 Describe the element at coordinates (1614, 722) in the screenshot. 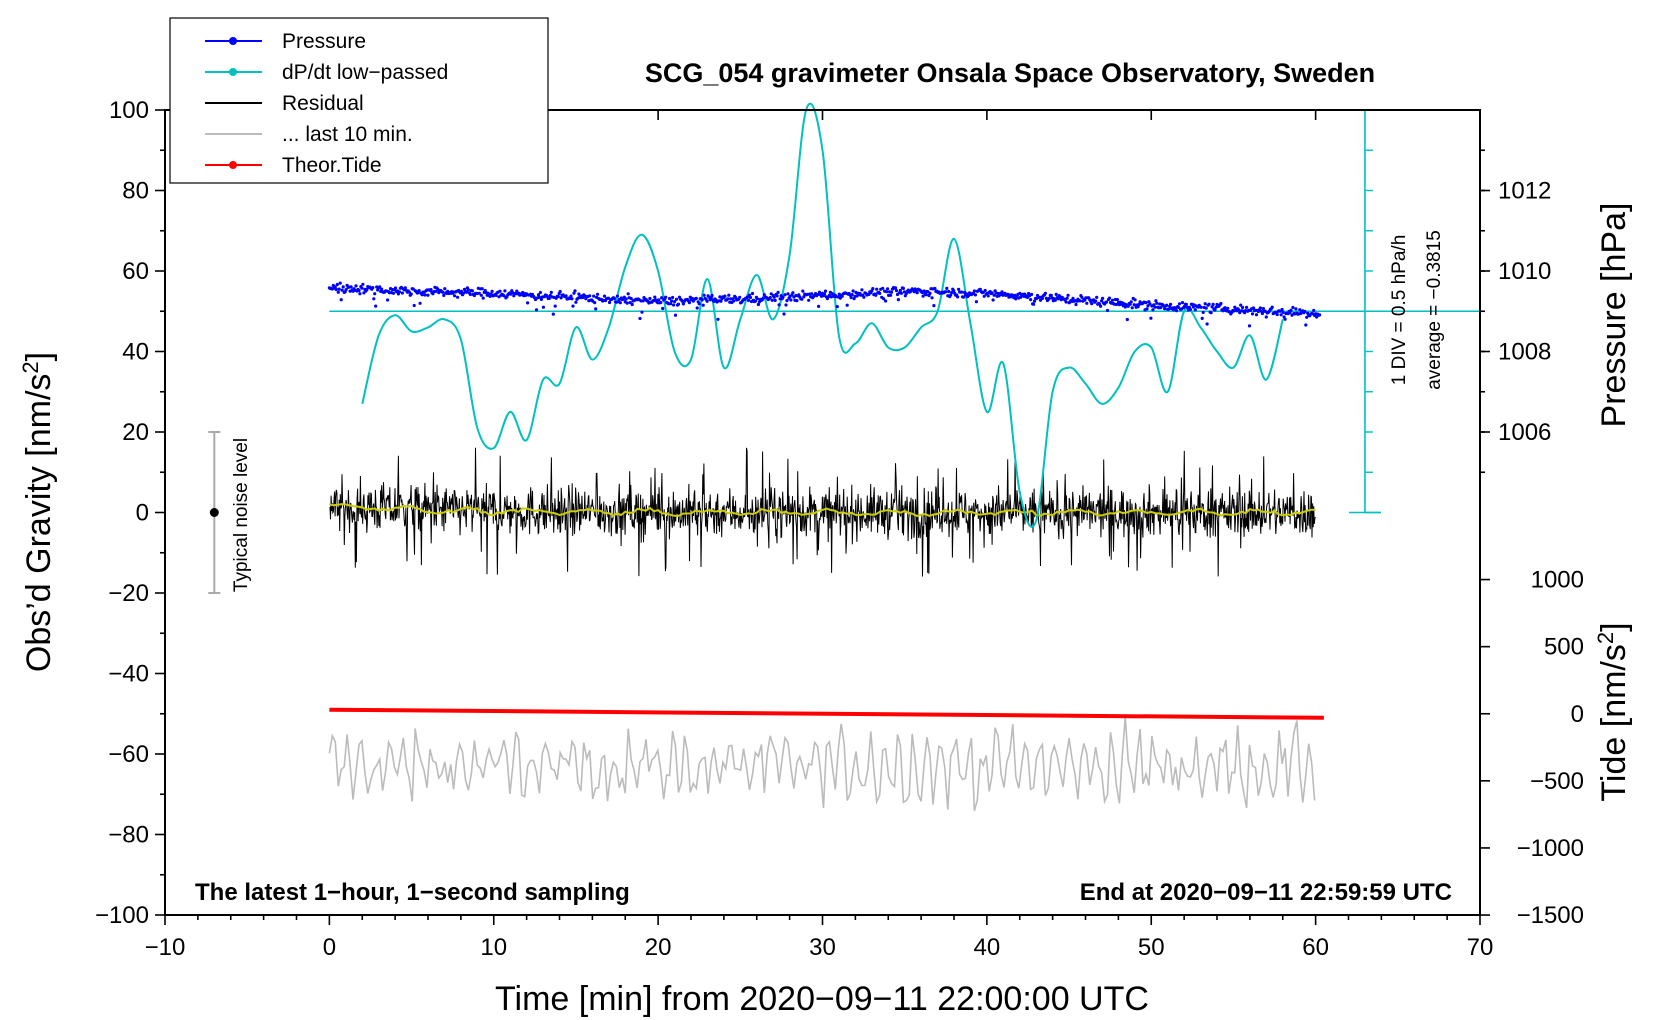

I see `tide-title-main-text: Tide [nm/s` at that location.